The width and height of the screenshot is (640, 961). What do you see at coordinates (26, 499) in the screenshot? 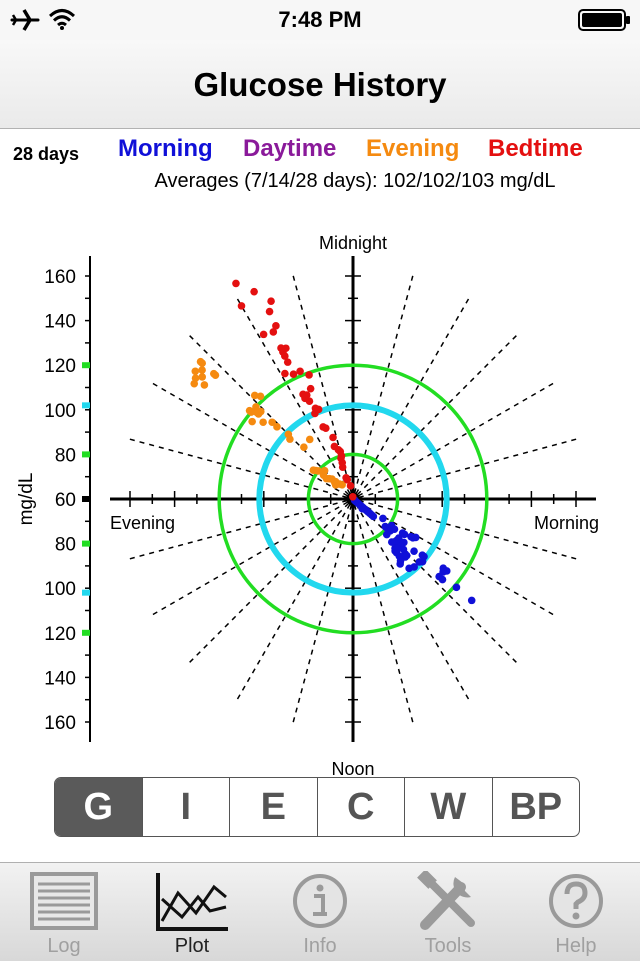
I see `scale-unit-label: mg/dL` at bounding box center [26, 499].